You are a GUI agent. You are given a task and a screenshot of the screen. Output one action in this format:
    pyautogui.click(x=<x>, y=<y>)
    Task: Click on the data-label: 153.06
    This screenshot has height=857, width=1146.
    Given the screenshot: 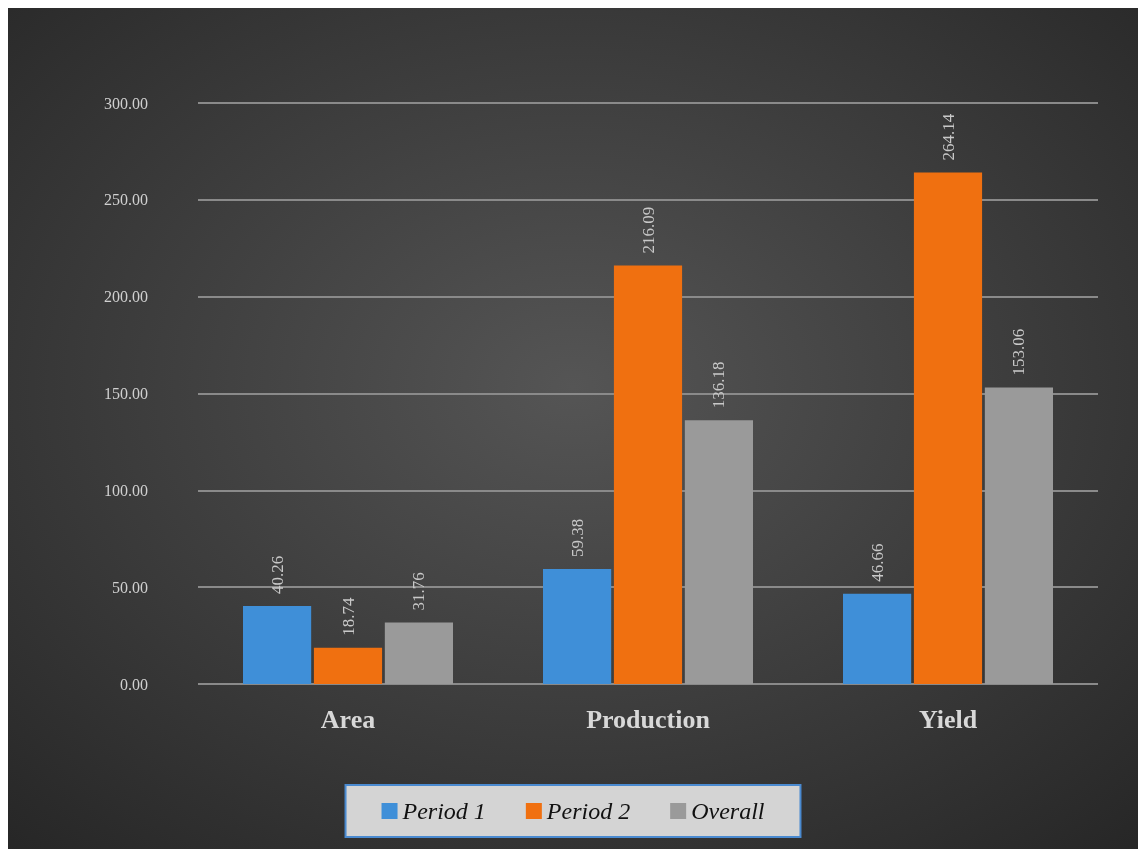 What is the action you would take?
    pyautogui.click(x=1019, y=352)
    